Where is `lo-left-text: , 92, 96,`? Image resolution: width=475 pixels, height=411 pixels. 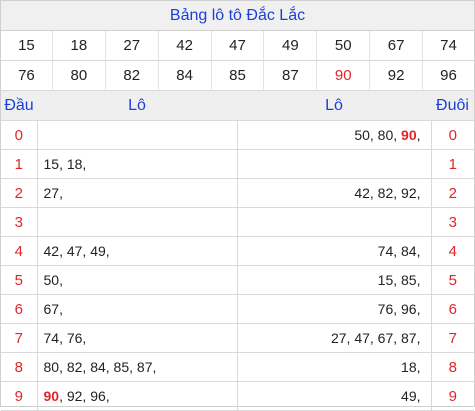
lo-left-text: , 92, 96, is located at coordinates (84, 396).